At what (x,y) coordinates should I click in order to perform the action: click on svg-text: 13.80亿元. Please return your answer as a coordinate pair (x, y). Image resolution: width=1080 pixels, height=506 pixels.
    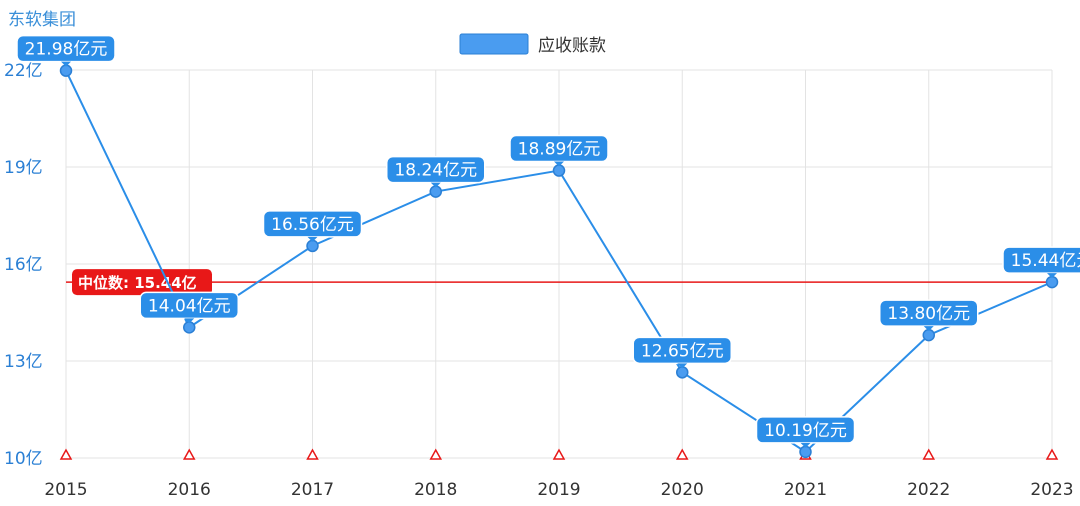
    Looking at the image, I should click on (928, 314).